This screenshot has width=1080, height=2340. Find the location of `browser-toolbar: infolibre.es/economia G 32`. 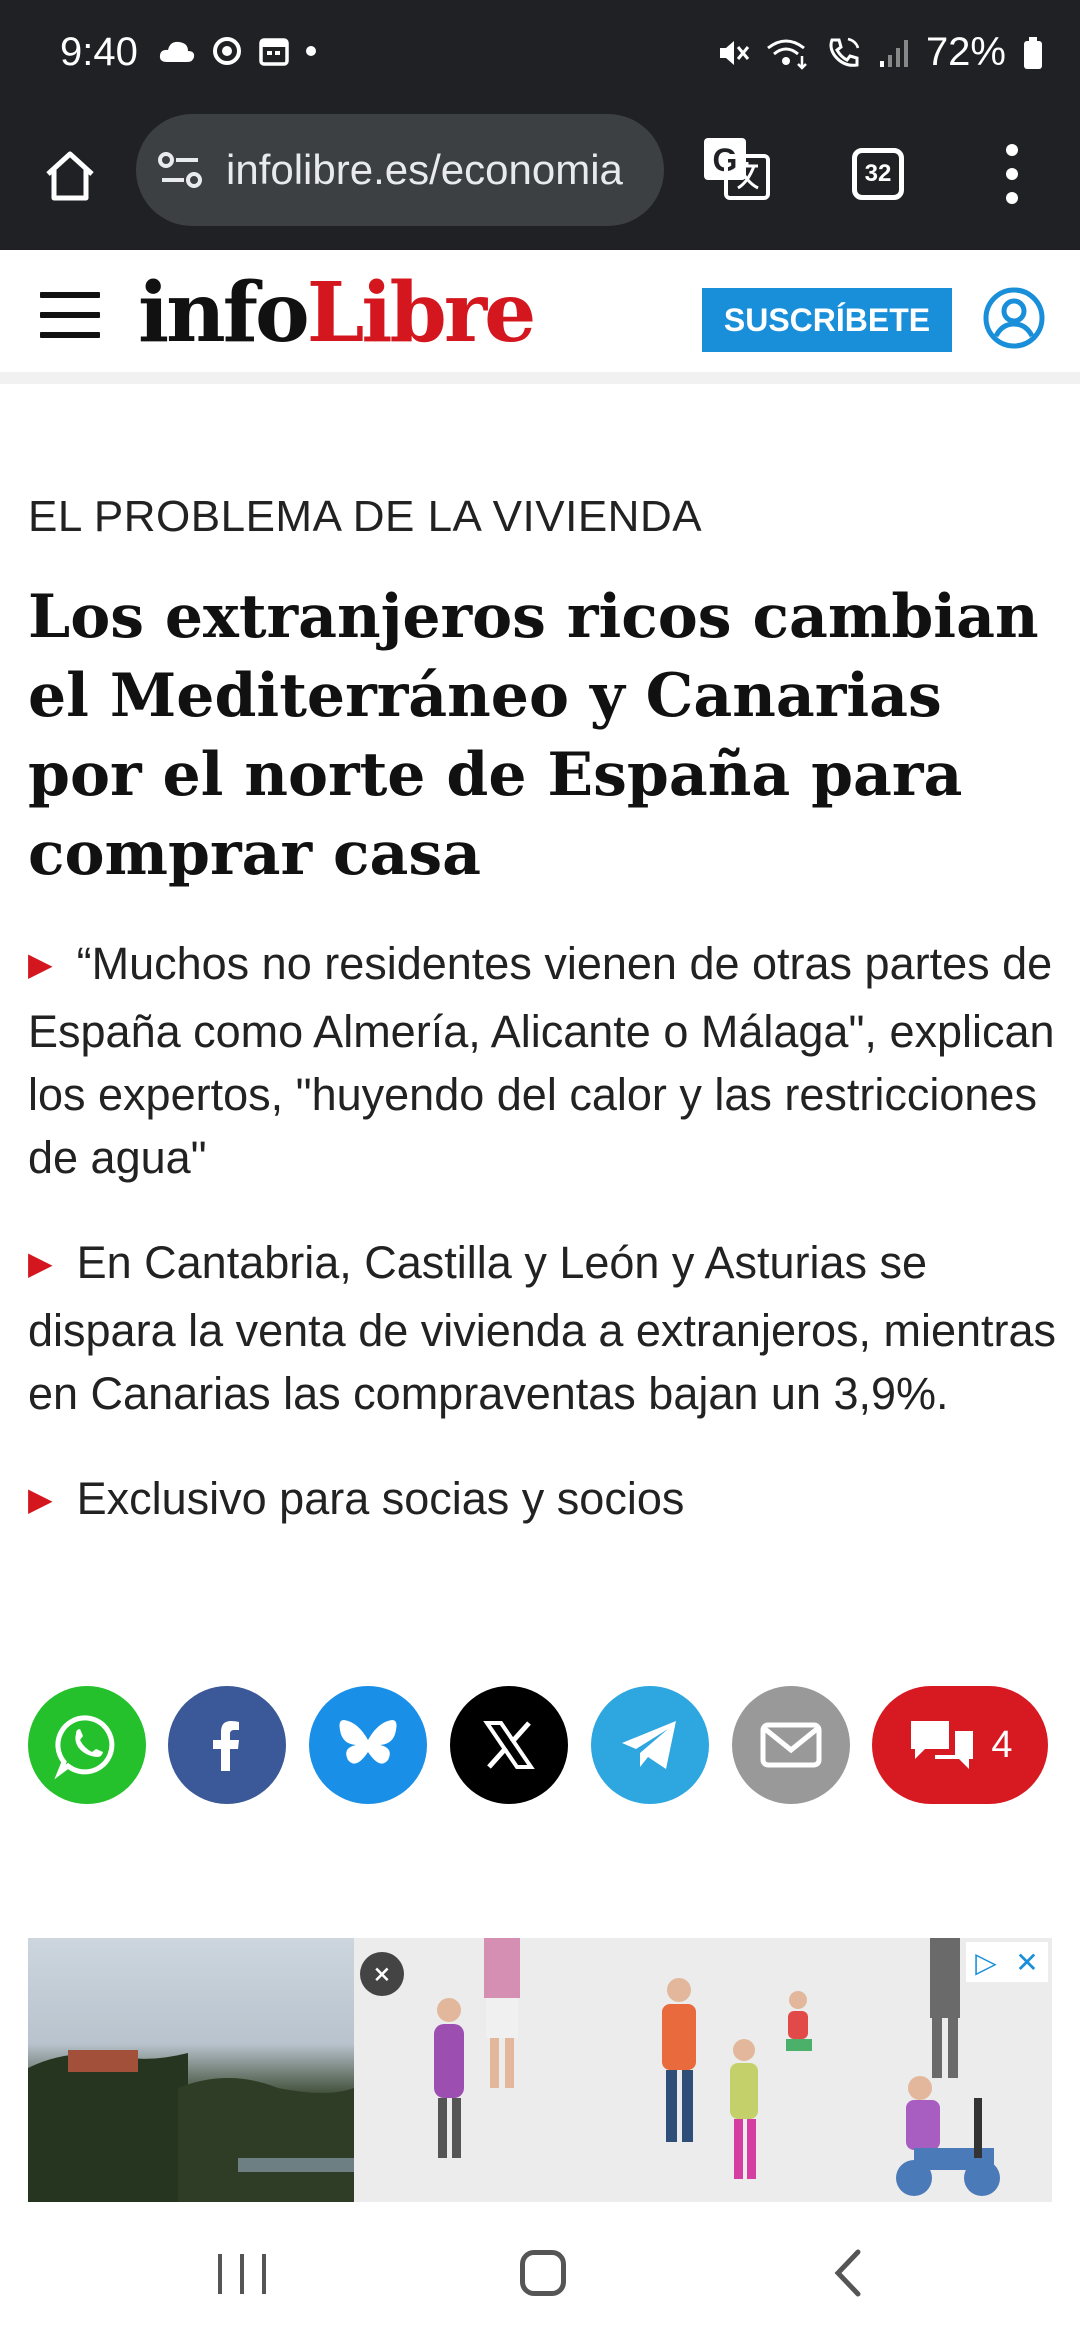

browser-toolbar: infolibre.es/economia G 32 is located at coordinates (540, 180).